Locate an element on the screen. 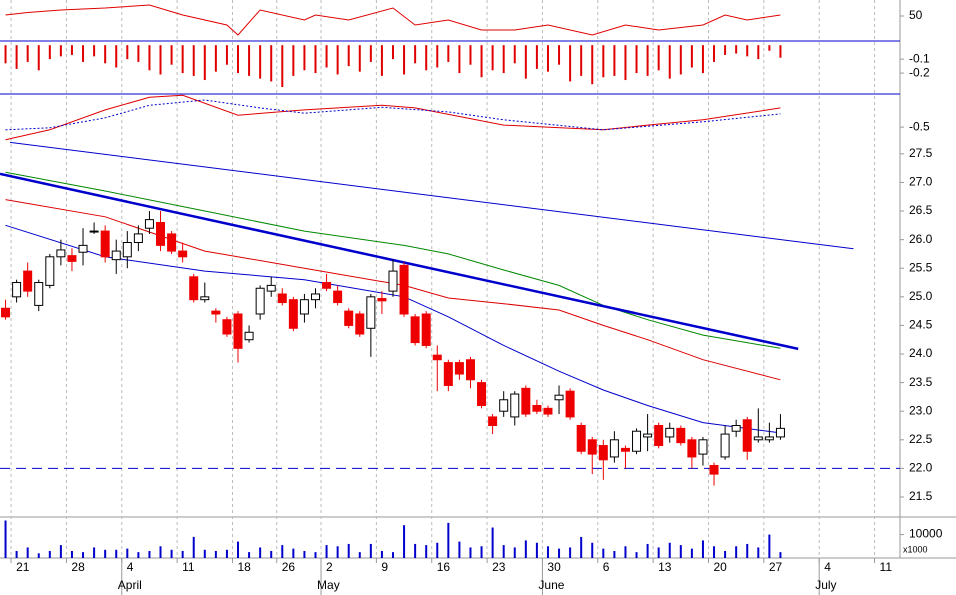 This screenshot has height=595, width=956. month-label: July is located at coordinates (825, 585).